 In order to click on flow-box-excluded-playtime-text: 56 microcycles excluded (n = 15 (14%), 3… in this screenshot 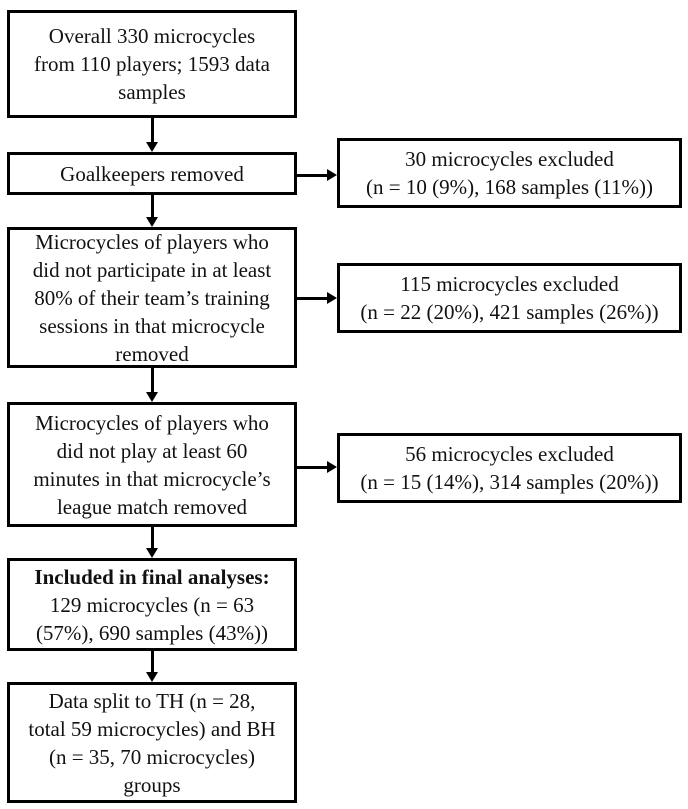, I will do `click(509, 468)`.